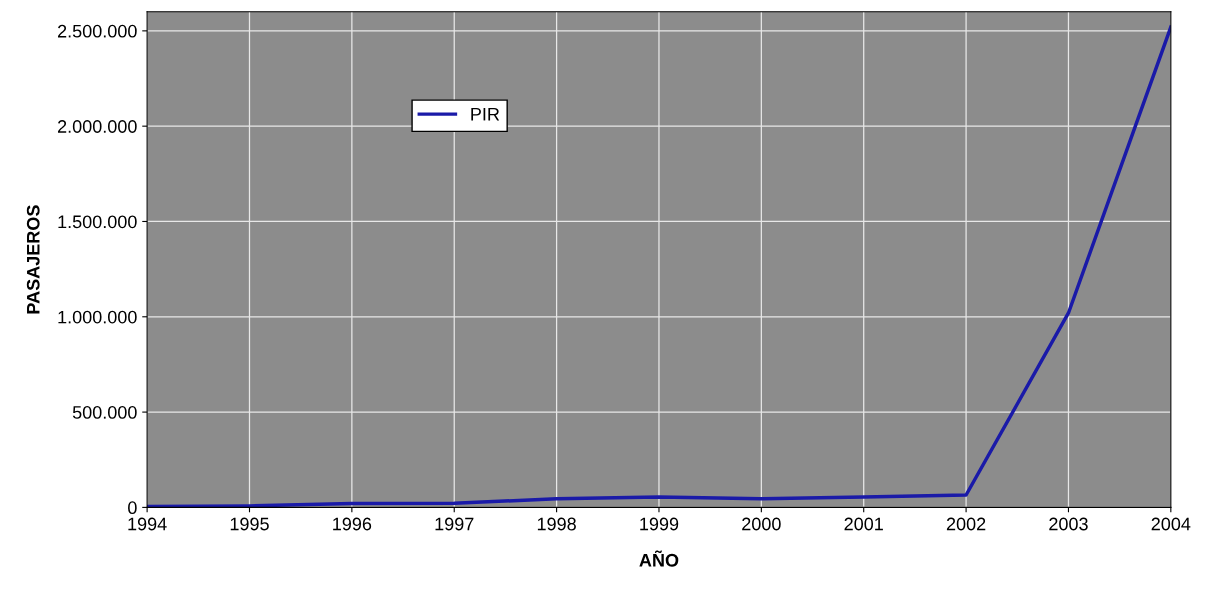  I want to click on x-tick-label: 2001, so click(863, 524).